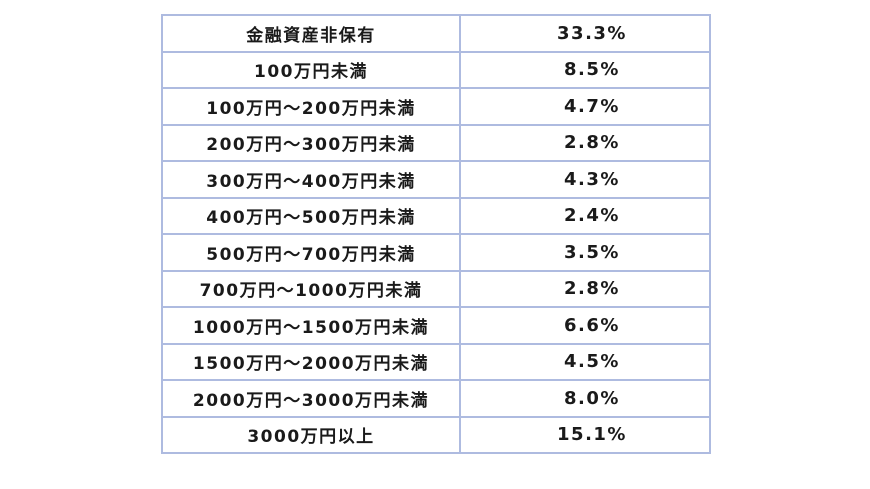 The width and height of the screenshot is (870, 489). What do you see at coordinates (311, 69) in the screenshot?
I see `row-label: 100万円未満` at bounding box center [311, 69].